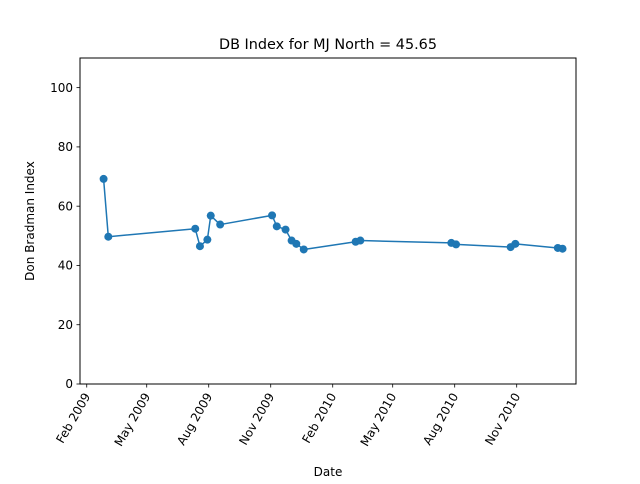 The height and width of the screenshot is (484, 640). What do you see at coordinates (61, 88) in the screenshot?
I see `y-tick-label: 100` at bounding box center [61, 88].